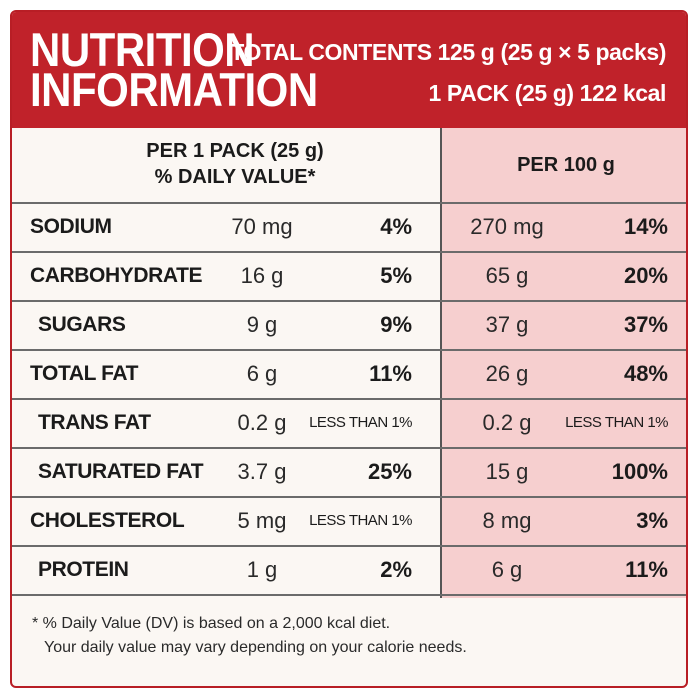 The height and width of the screenshot is (700, 700). Describe the element at coordinates (507, 226) in the screenshot. I see `per-100g-amount: 270 mg` at that location.